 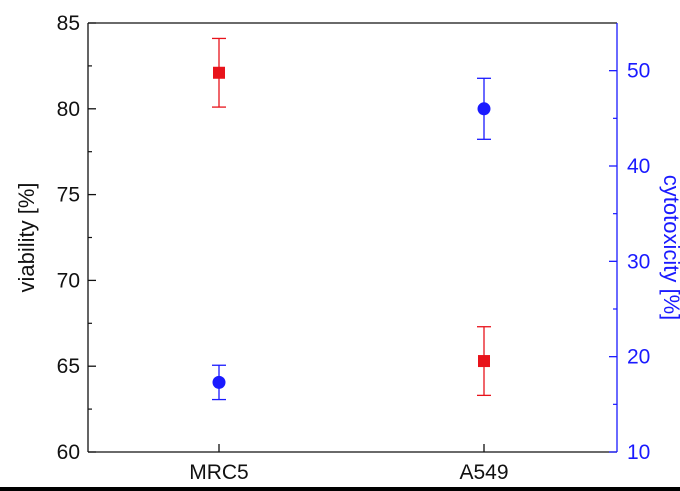 What do you see at coordinates (68, 452) in the screenshot?
I see `left-tick-label: 60` at bounding box center [68, 452].